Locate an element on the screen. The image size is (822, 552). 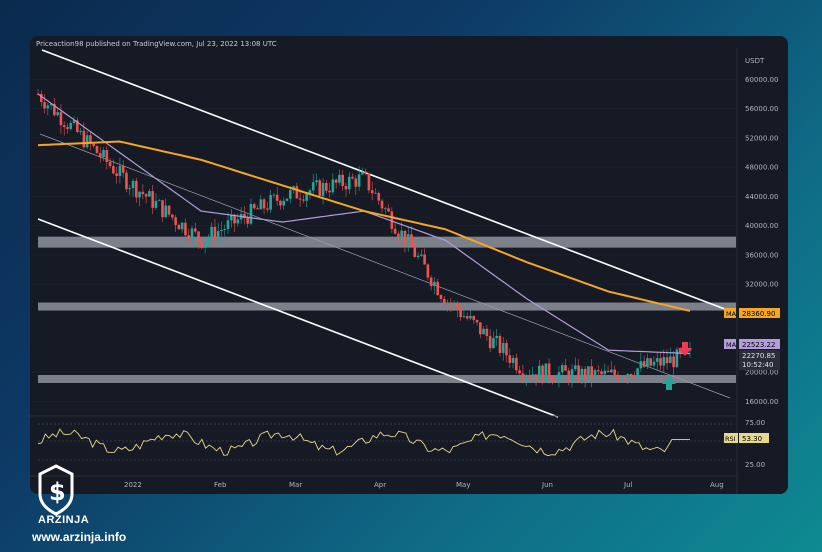
ma-fast-badge: MA 22523.22 is located at coordinates (752, 344).